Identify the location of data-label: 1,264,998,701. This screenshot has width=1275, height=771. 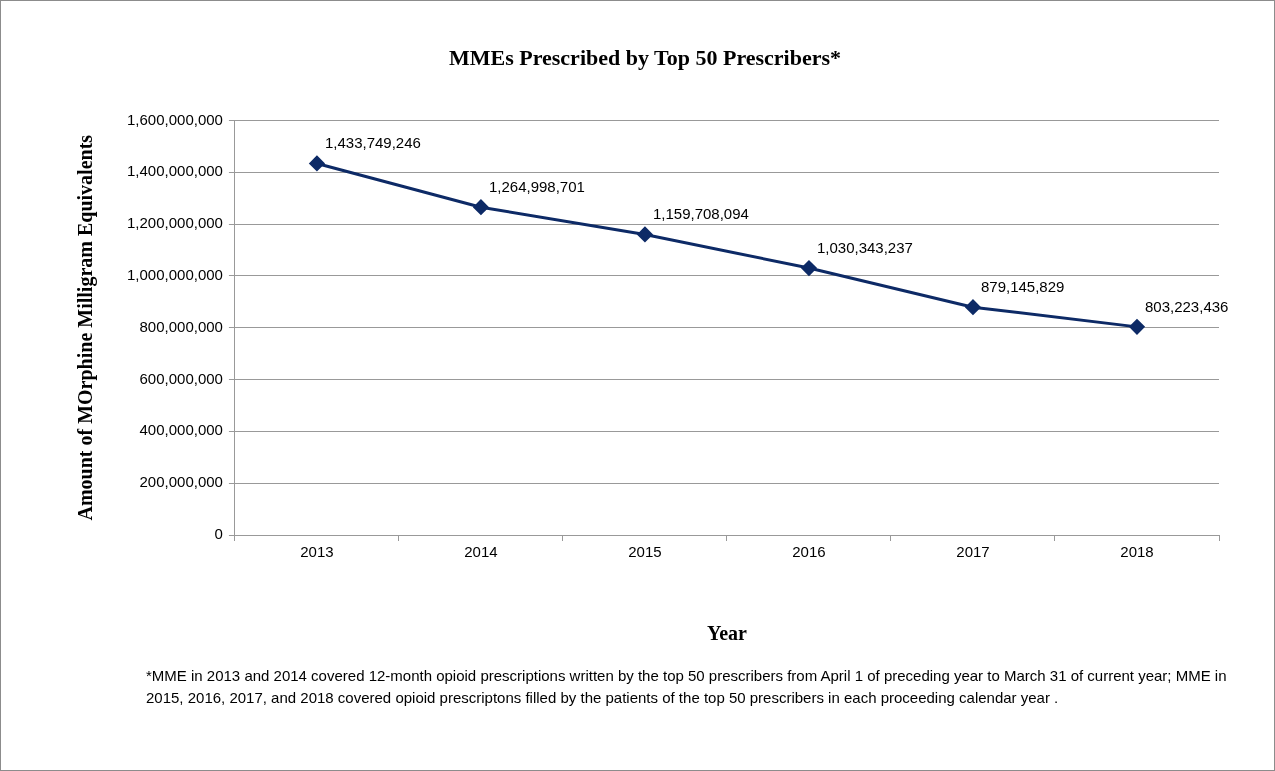
(536, 186).